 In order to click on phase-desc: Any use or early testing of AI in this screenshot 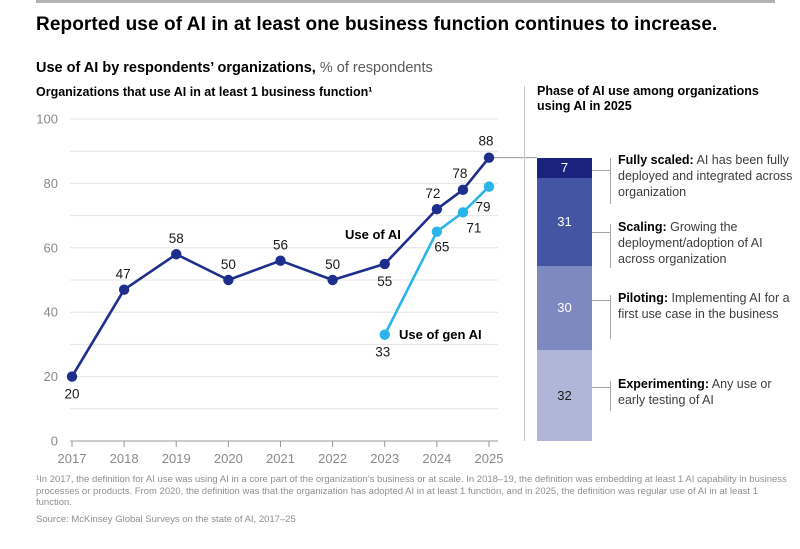, I will do `click(695, 392)`.